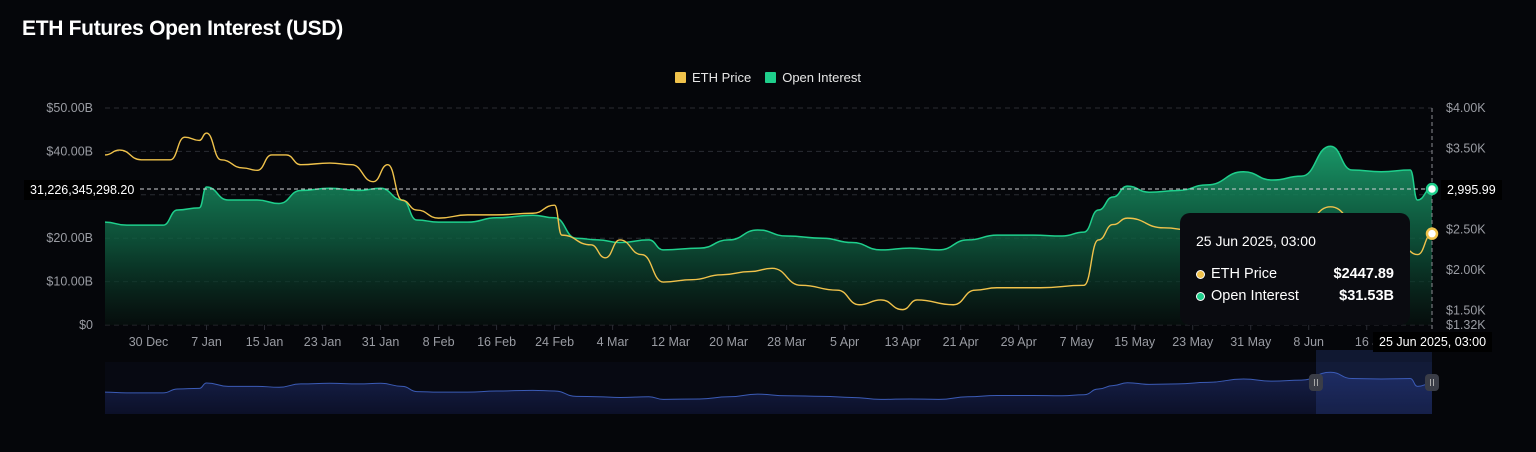 This screenshot has height=452, width=1536. What do you see at coordinates (844, 342) in the screenshot?
I see `x-tick-label: 5 Apr` at bounding box center [844, 342].